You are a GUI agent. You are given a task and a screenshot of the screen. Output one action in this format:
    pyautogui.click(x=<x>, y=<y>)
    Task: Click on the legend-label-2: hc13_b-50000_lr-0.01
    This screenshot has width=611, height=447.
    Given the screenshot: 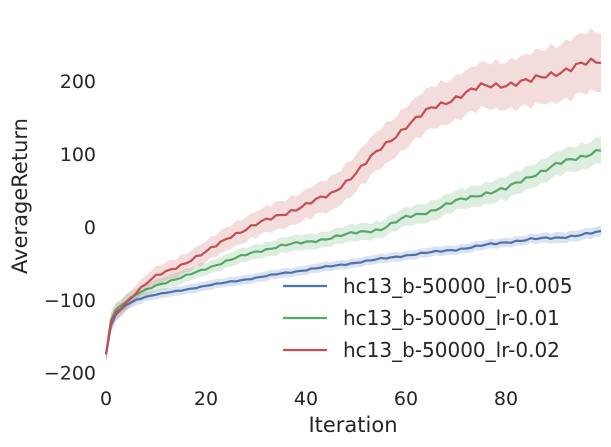 What is the action you would take?
    pyautogui.click(x=451, y=318)
    